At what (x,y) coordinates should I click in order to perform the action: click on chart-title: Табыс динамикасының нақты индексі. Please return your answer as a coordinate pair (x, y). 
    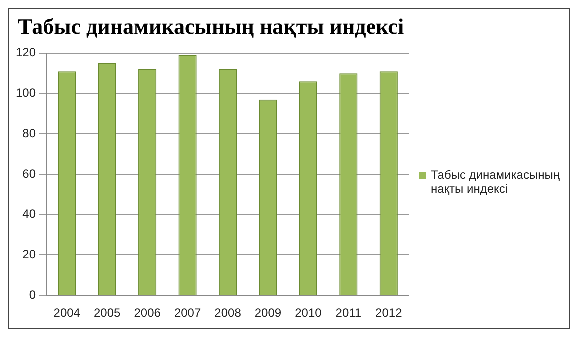
    Looking at the image, I should click on (211, 26).